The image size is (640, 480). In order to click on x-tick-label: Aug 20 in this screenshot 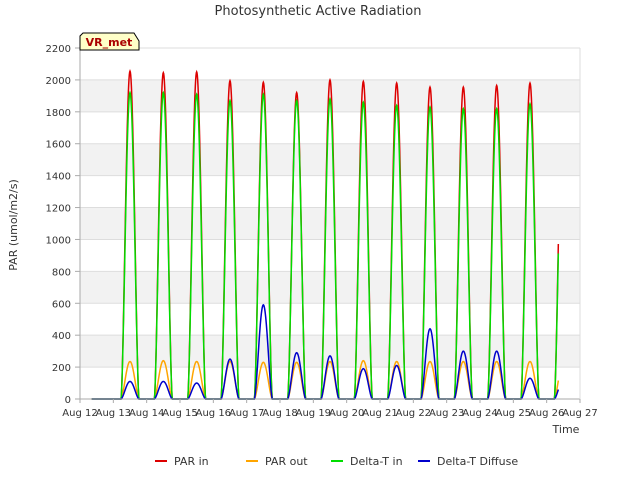, I will do `click(346, 413)`.